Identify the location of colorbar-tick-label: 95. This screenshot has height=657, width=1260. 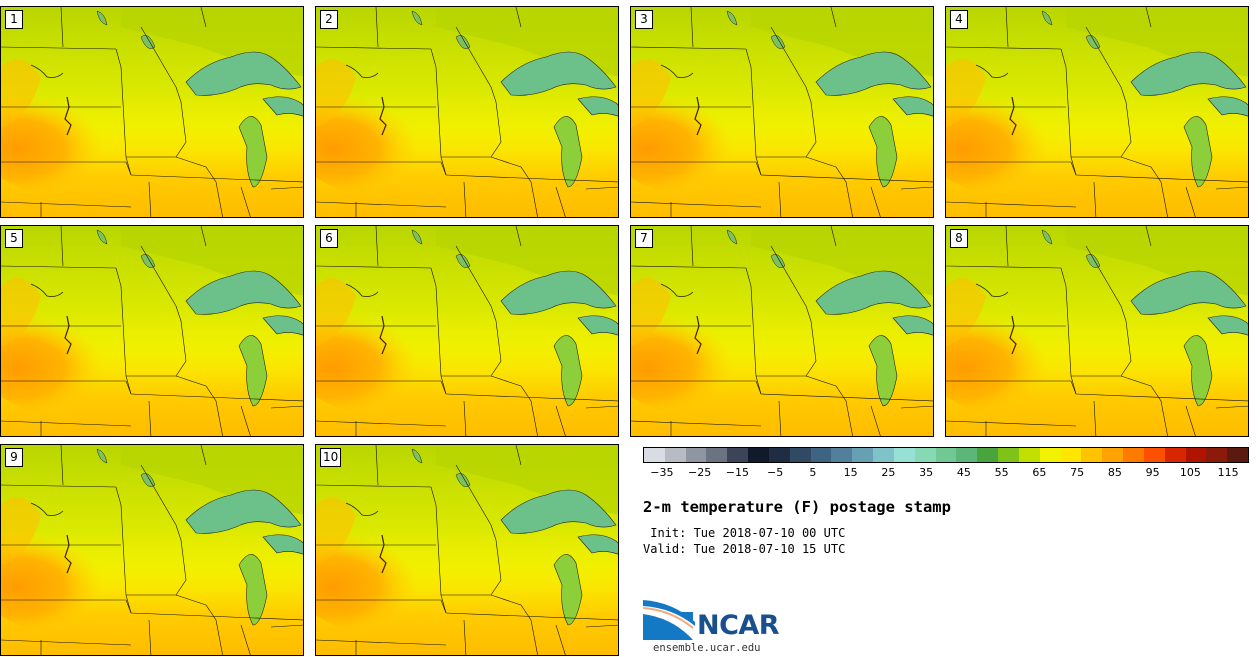
(1152, 472).